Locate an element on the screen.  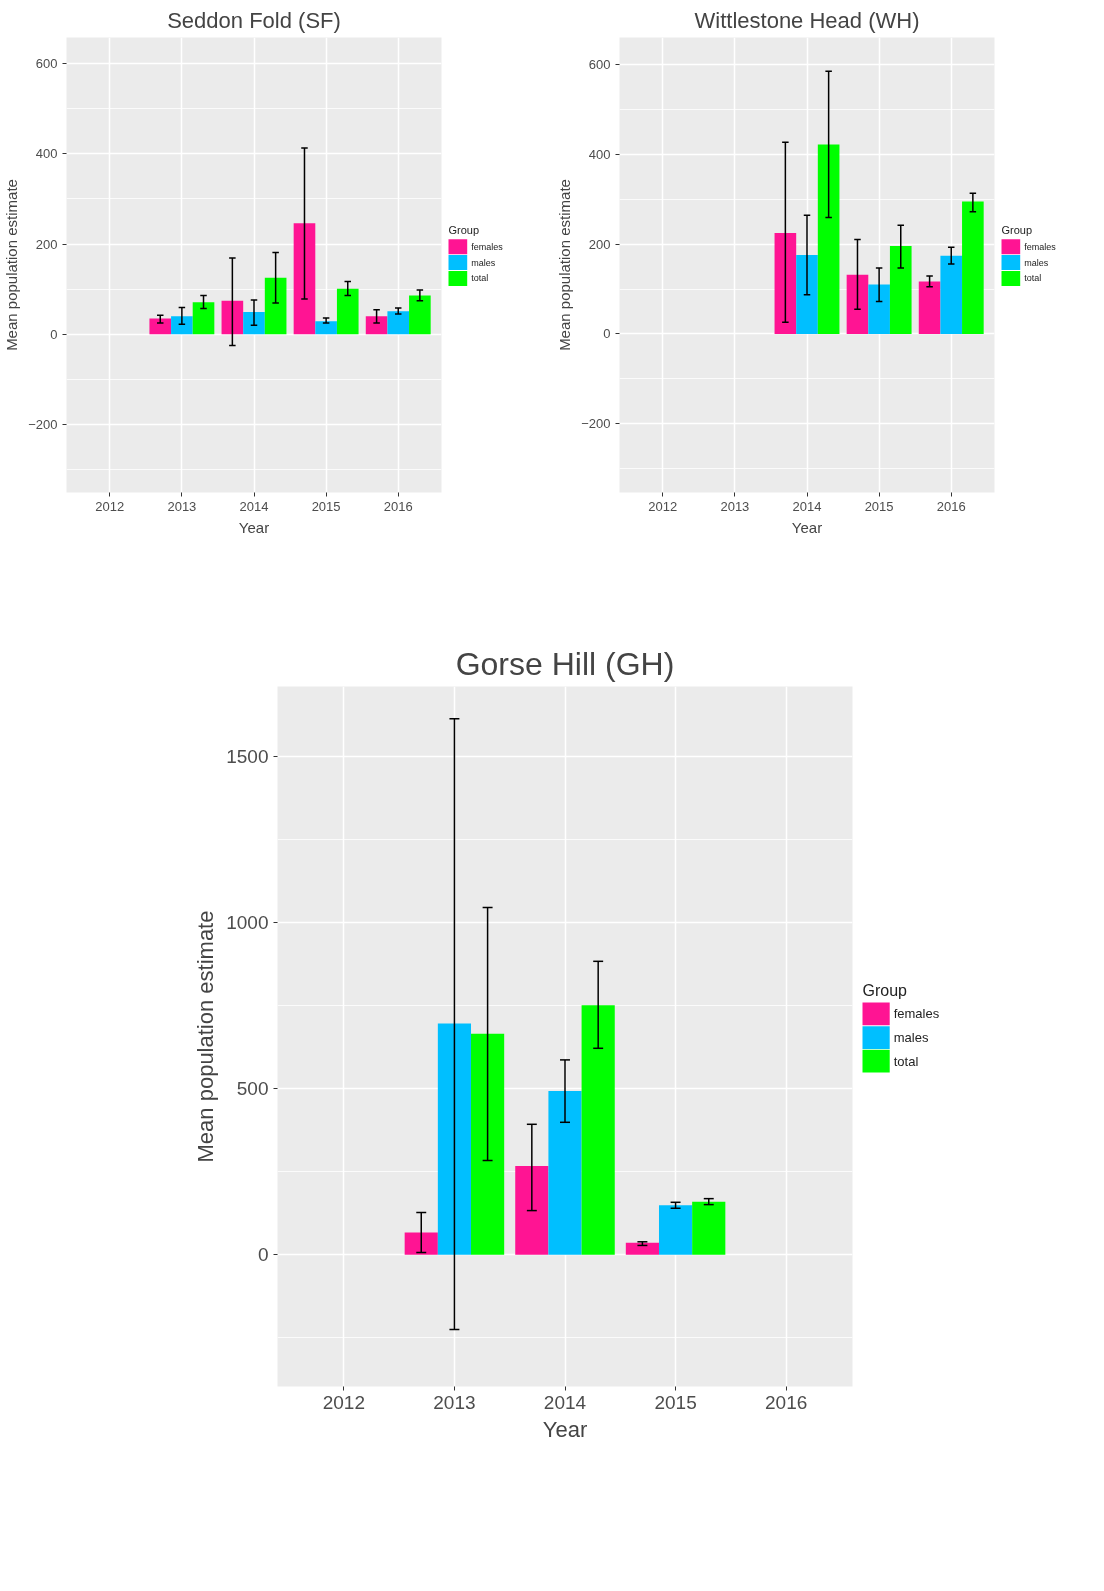
y-tick-label: 1000 is located at coordinates (247, 923).